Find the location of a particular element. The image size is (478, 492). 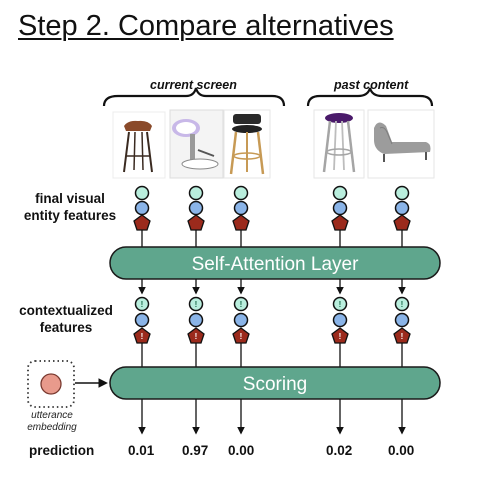

prediction-value-3: 0.00 is located at coordinates (241, 450).